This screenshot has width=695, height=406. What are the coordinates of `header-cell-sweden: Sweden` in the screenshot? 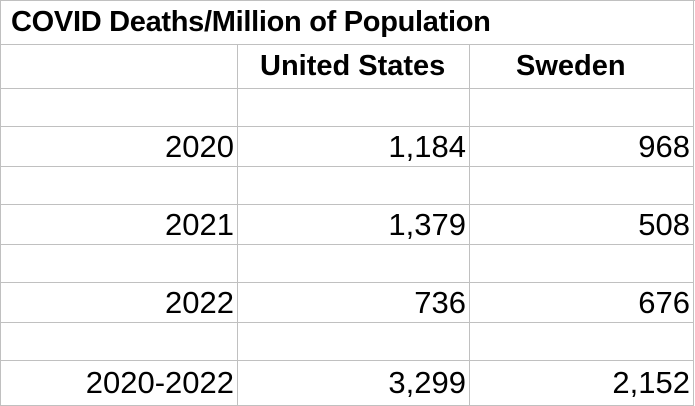 It's located at (582, 67).